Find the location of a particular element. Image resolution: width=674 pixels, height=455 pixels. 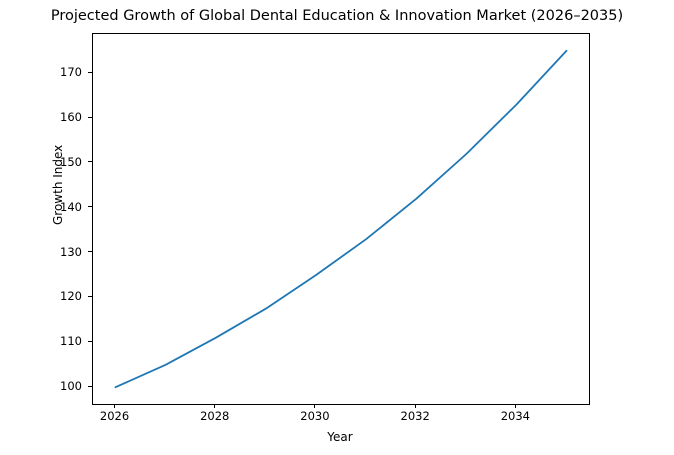

x-tick-label: 2032 is located at coordinates (415, 416).